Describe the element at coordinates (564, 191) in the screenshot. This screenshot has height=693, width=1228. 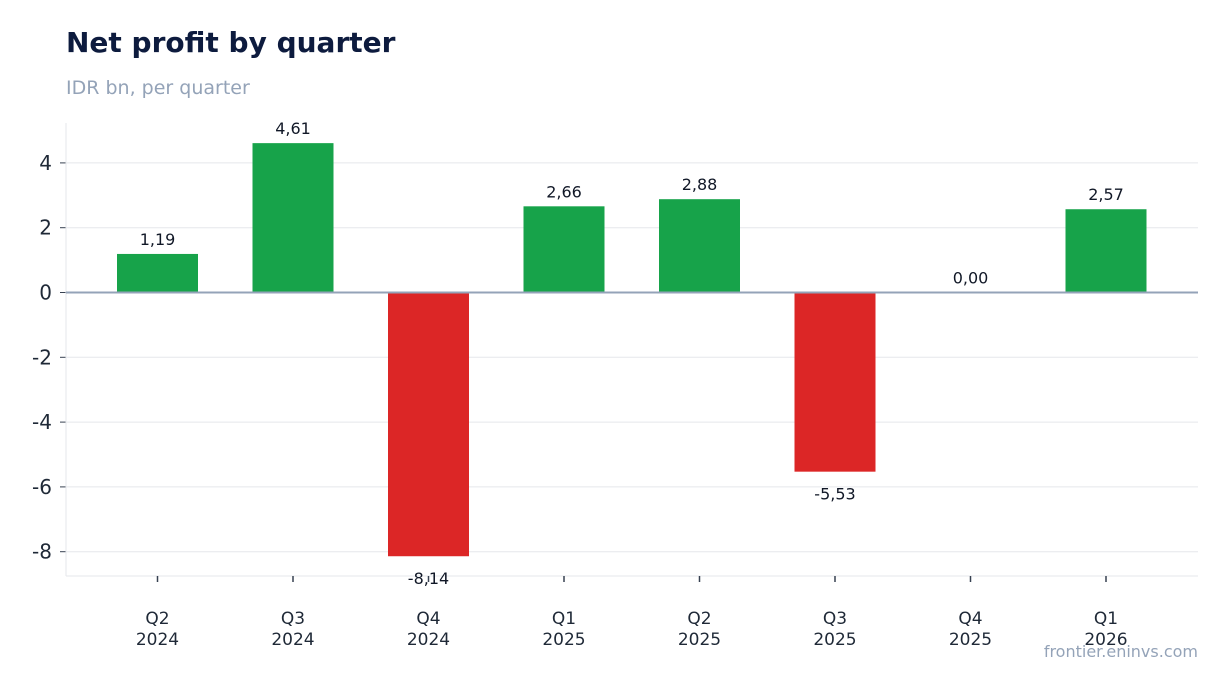
I see `data-label: 2,66` at that location.